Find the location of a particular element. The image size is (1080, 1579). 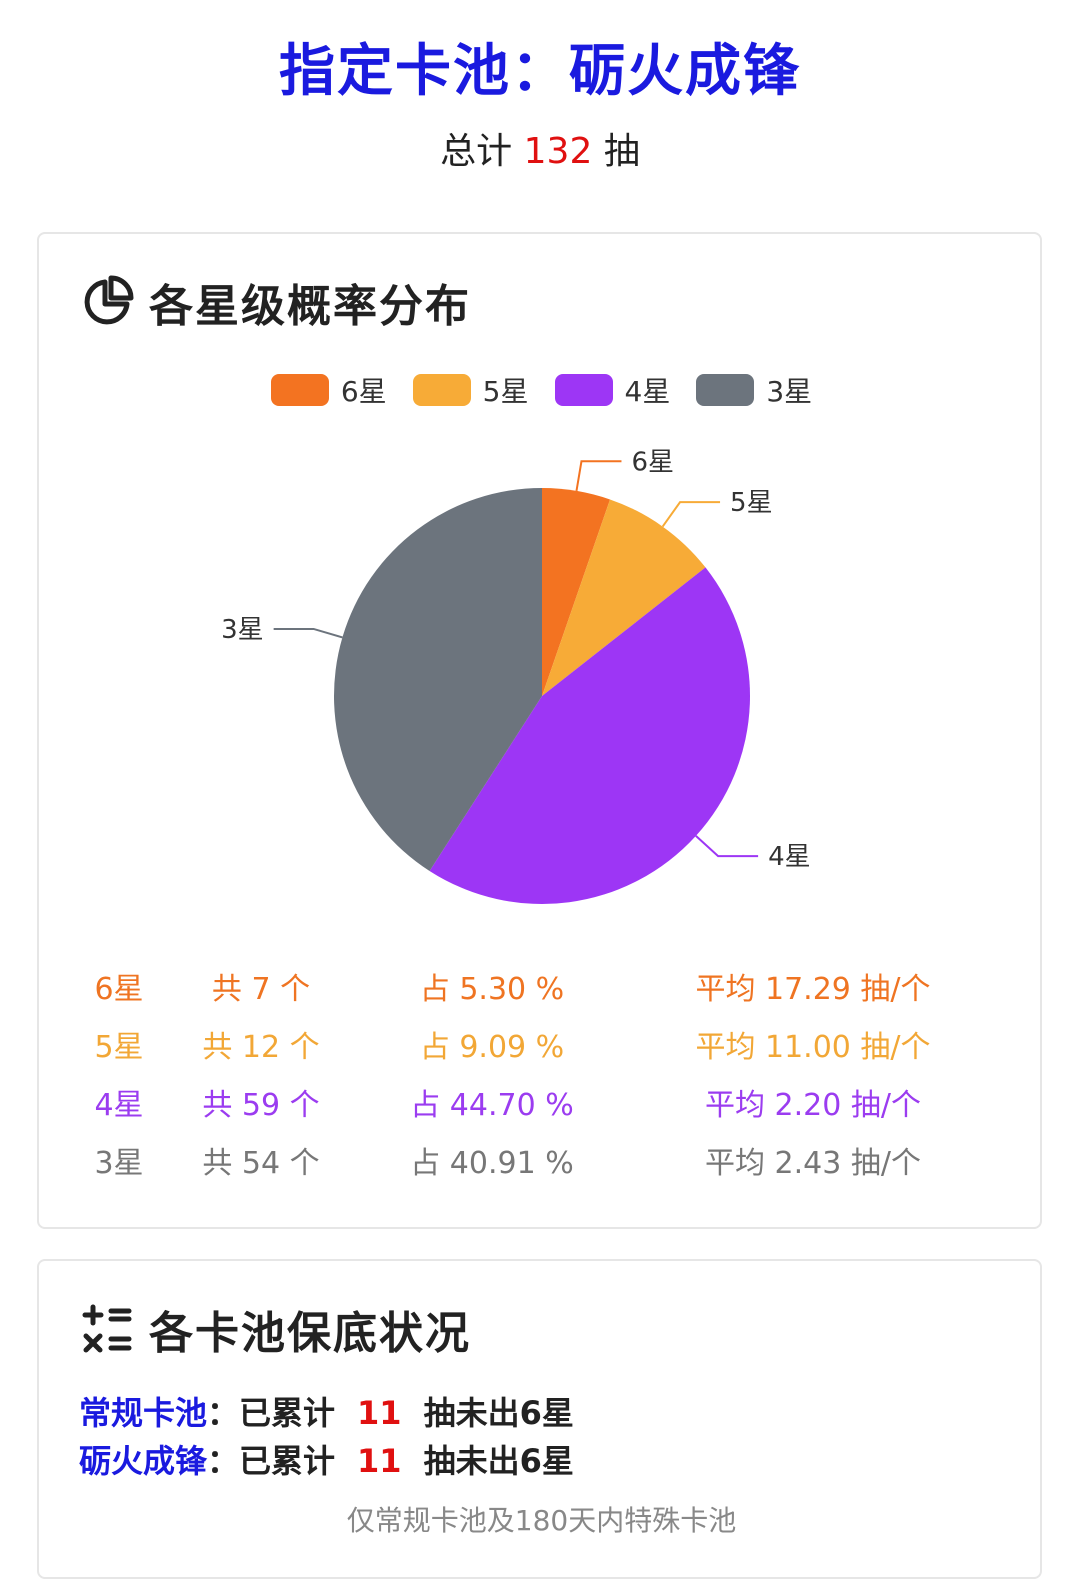

pity-header: 各卡池保底状况 is located at coordinates (275, 1329).